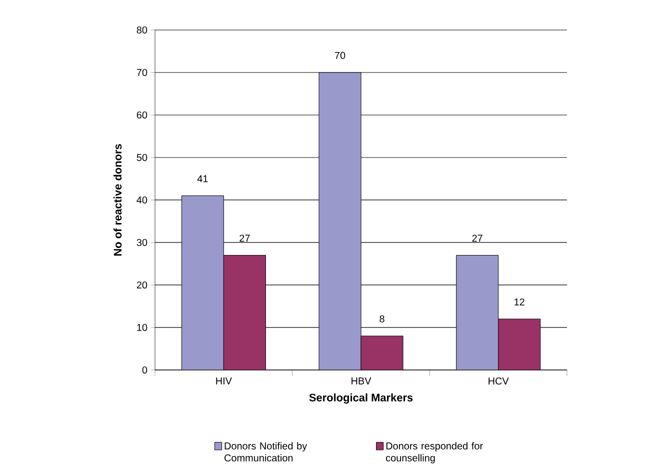 This screenshot has width=652, height=465. What do you see at coordinates (202, 178) in the screenshot?
I see `data-label: 41` at bounding box center [202, 178].